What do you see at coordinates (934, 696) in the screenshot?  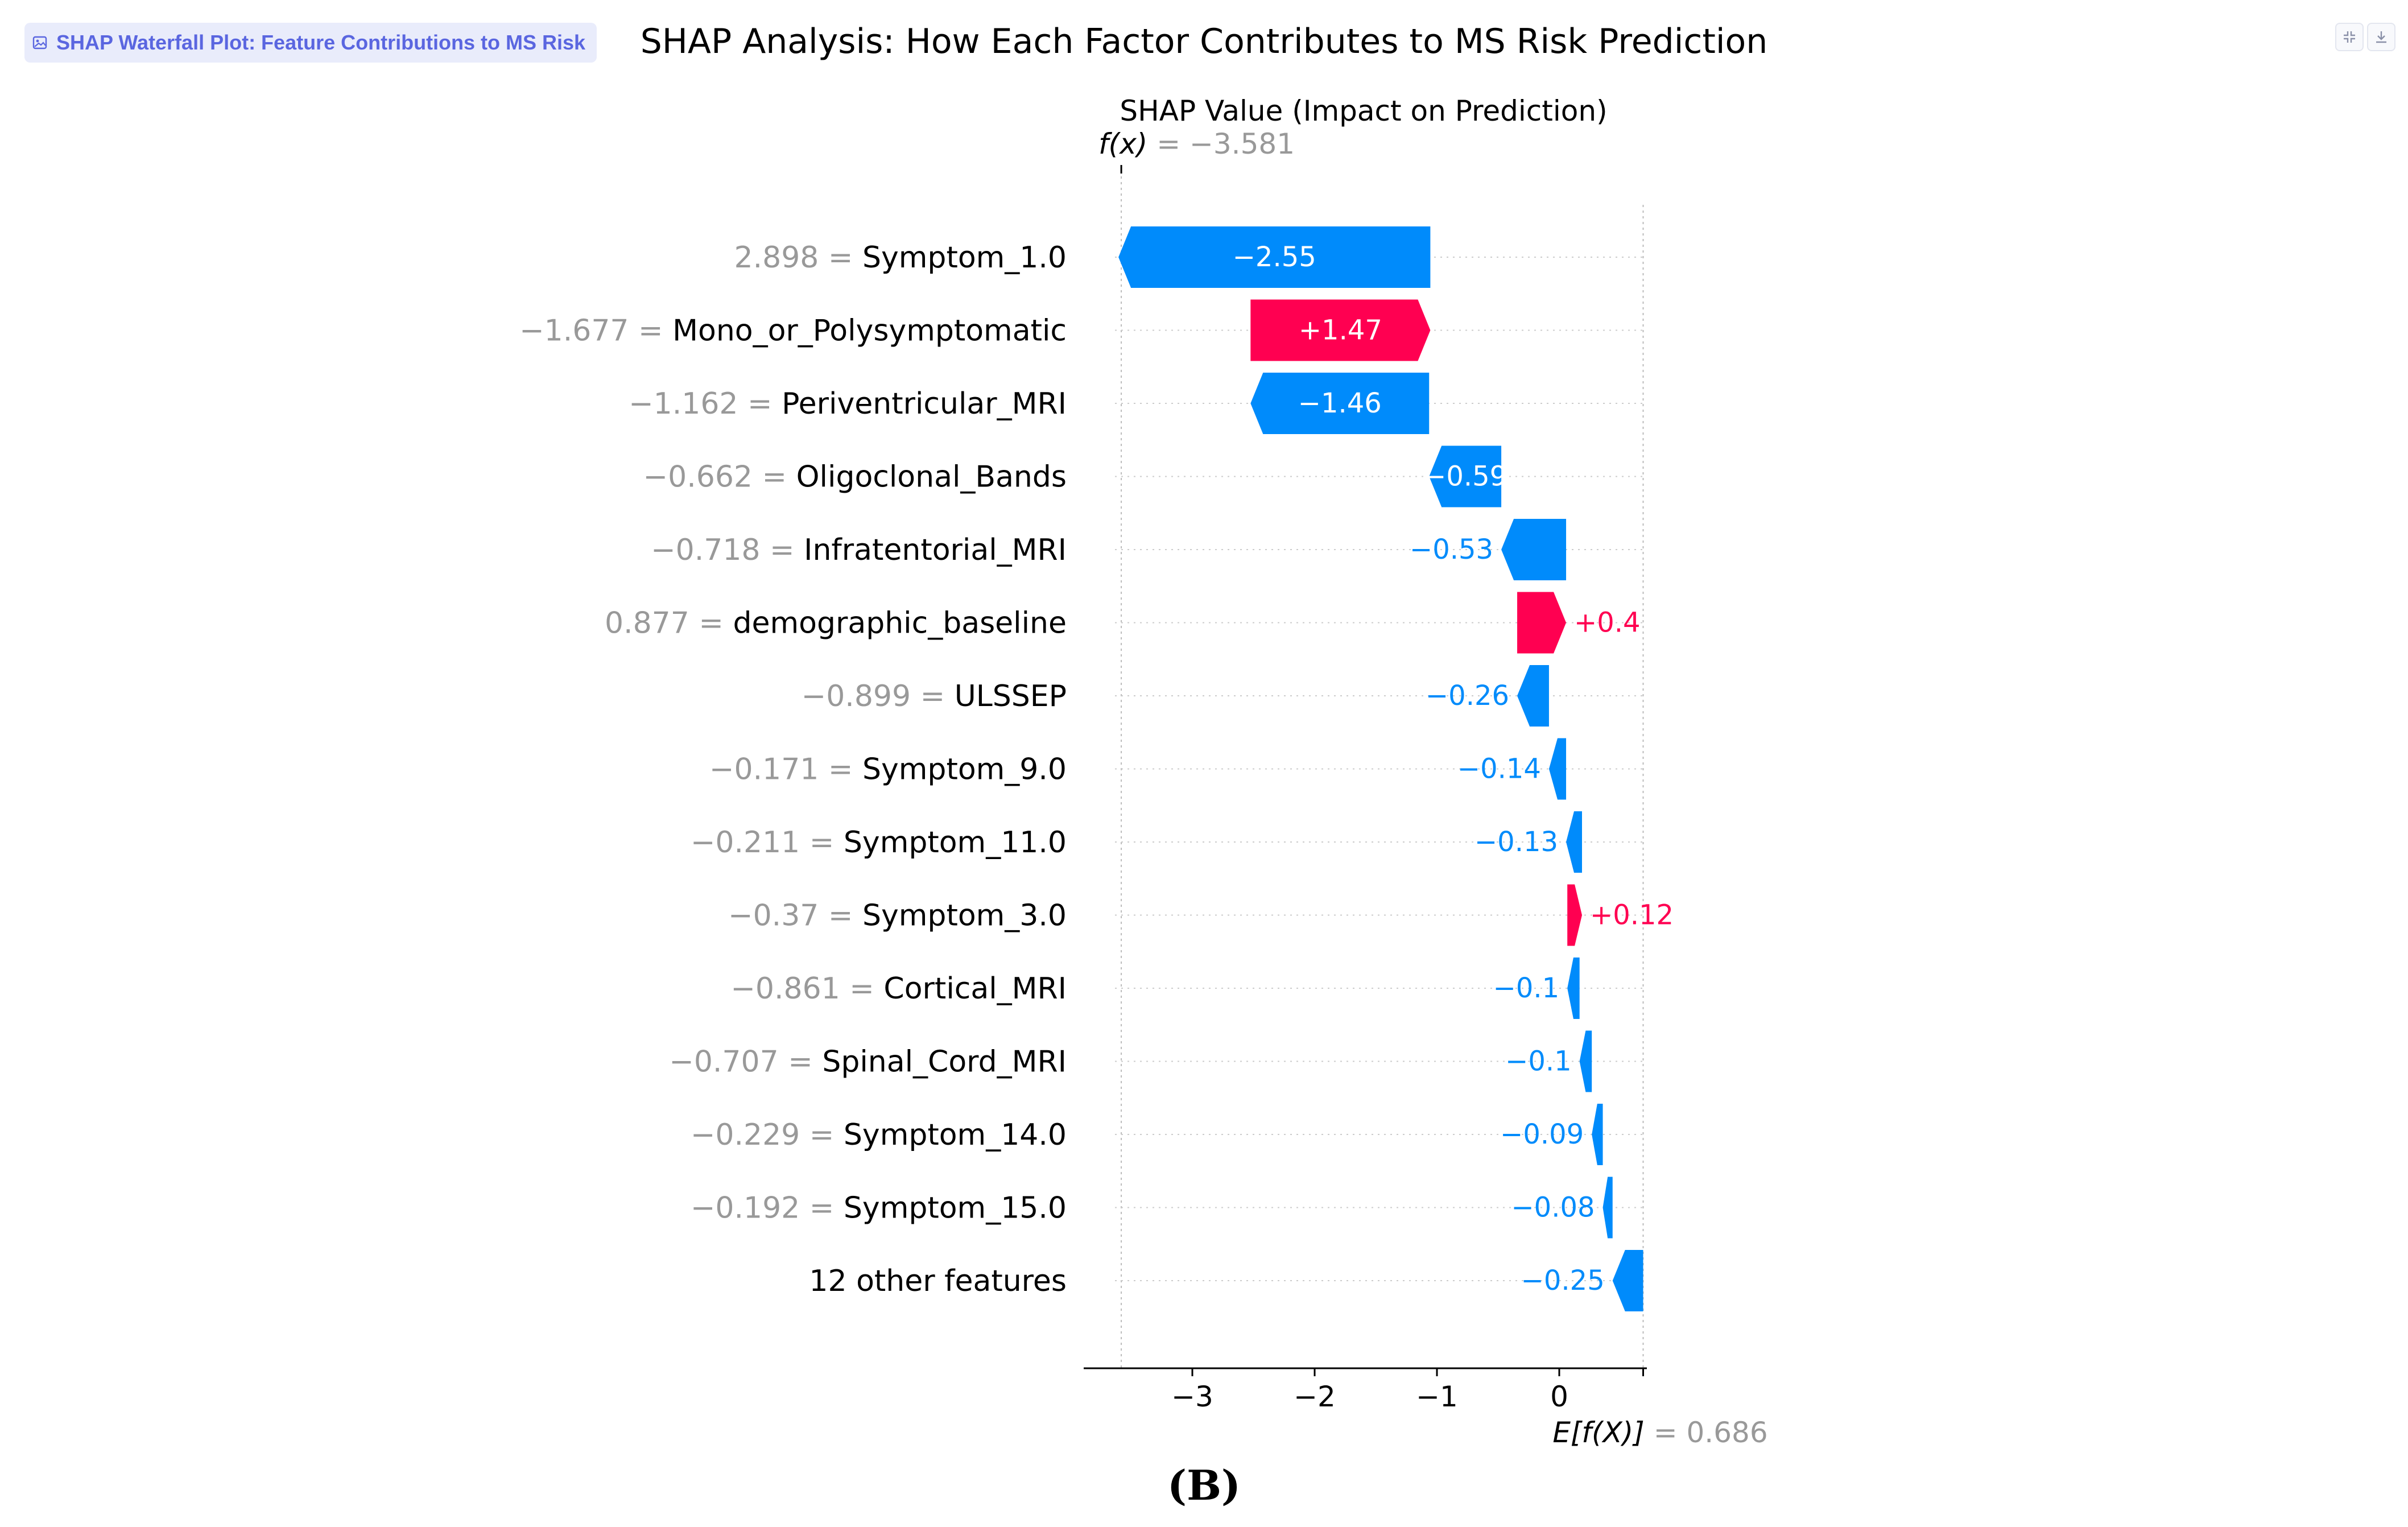 I see `feature-label: −0.899 = ULSSEP` at bounding box center [934, 696].